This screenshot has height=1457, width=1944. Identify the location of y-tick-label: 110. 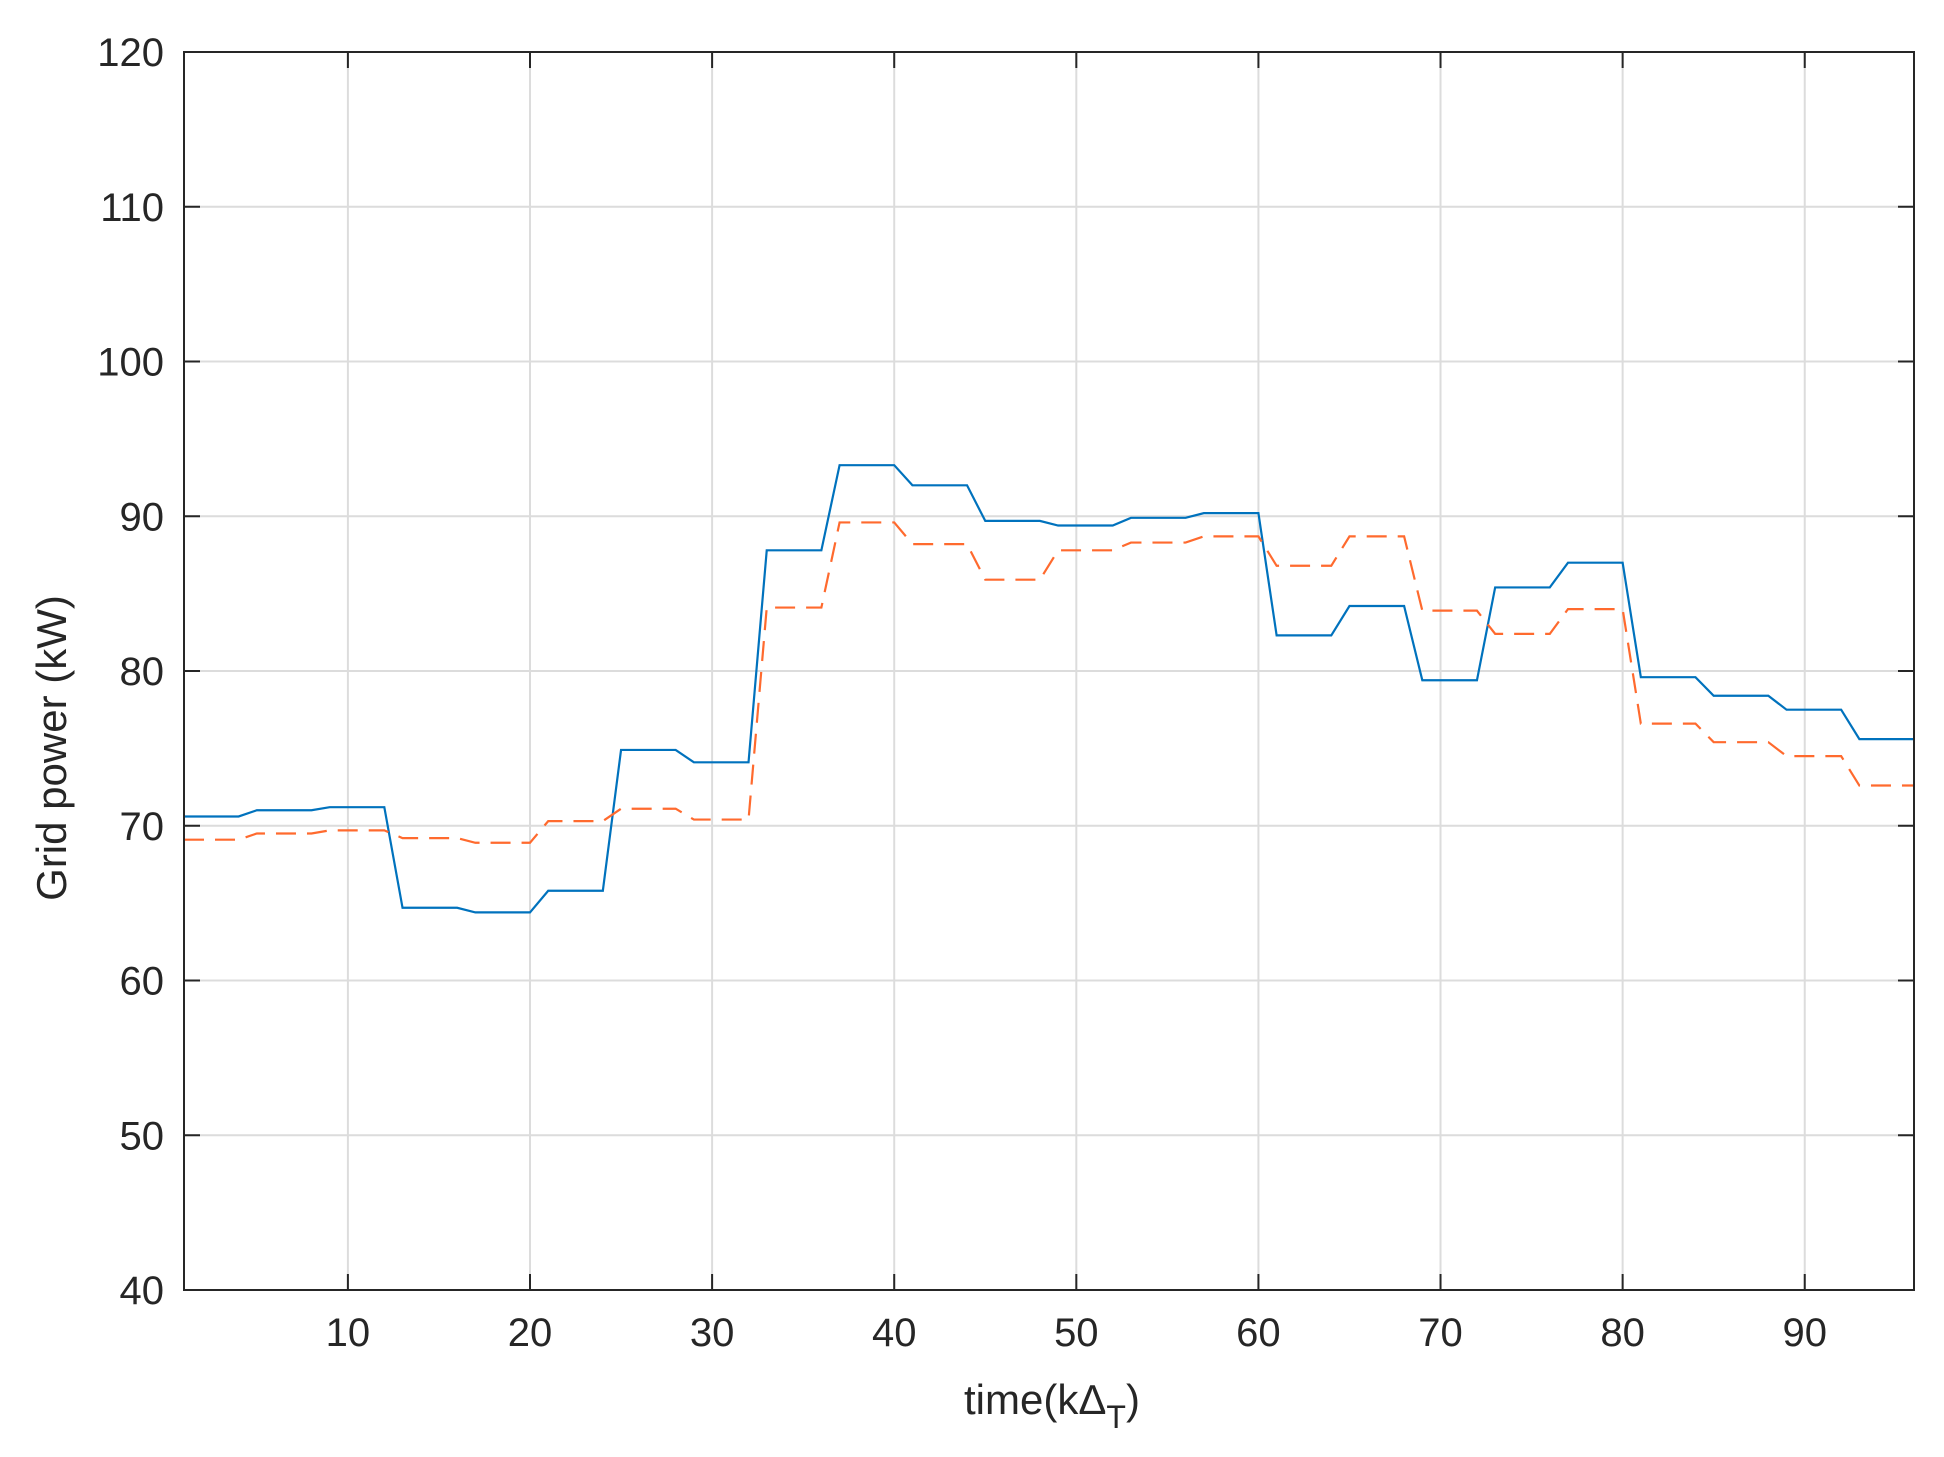
(132, 208).